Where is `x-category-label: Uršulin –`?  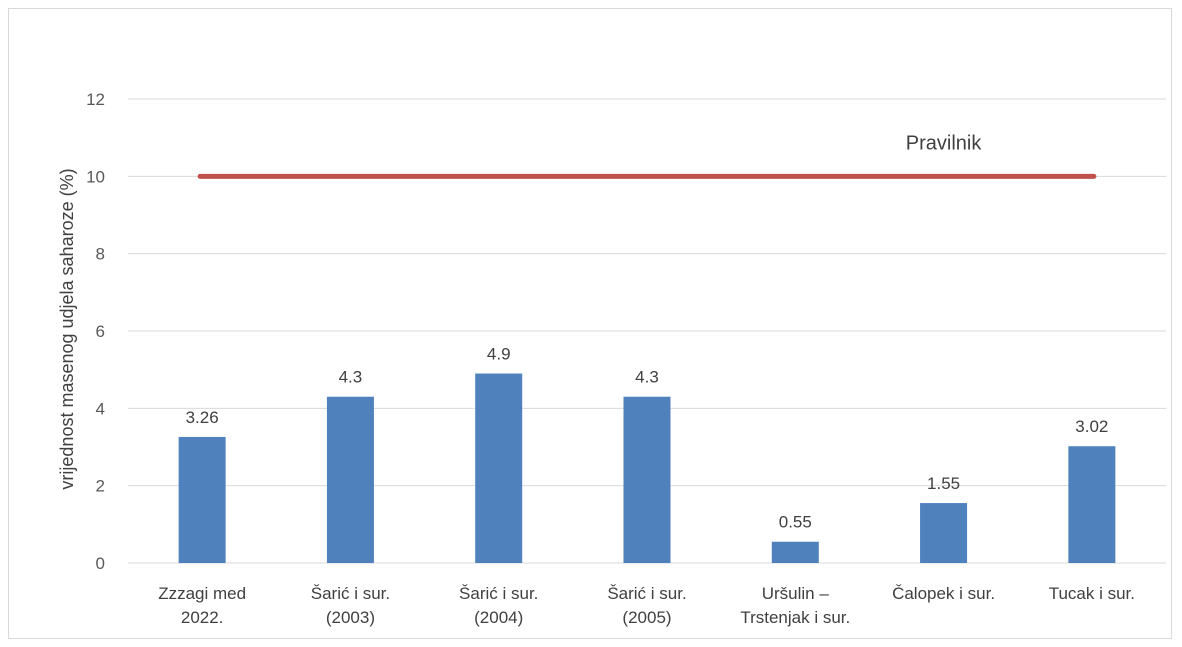
x-category-label: Uršulin – is located at coordinates (796, 593).